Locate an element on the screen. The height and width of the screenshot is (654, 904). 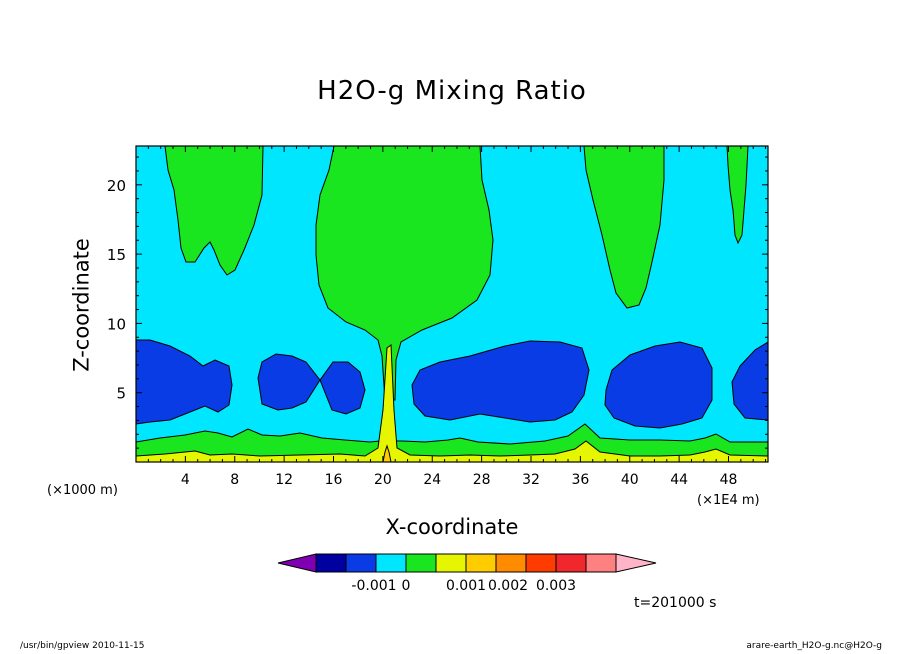
x-tick-label: 16 is located at coordinates (334, 480).